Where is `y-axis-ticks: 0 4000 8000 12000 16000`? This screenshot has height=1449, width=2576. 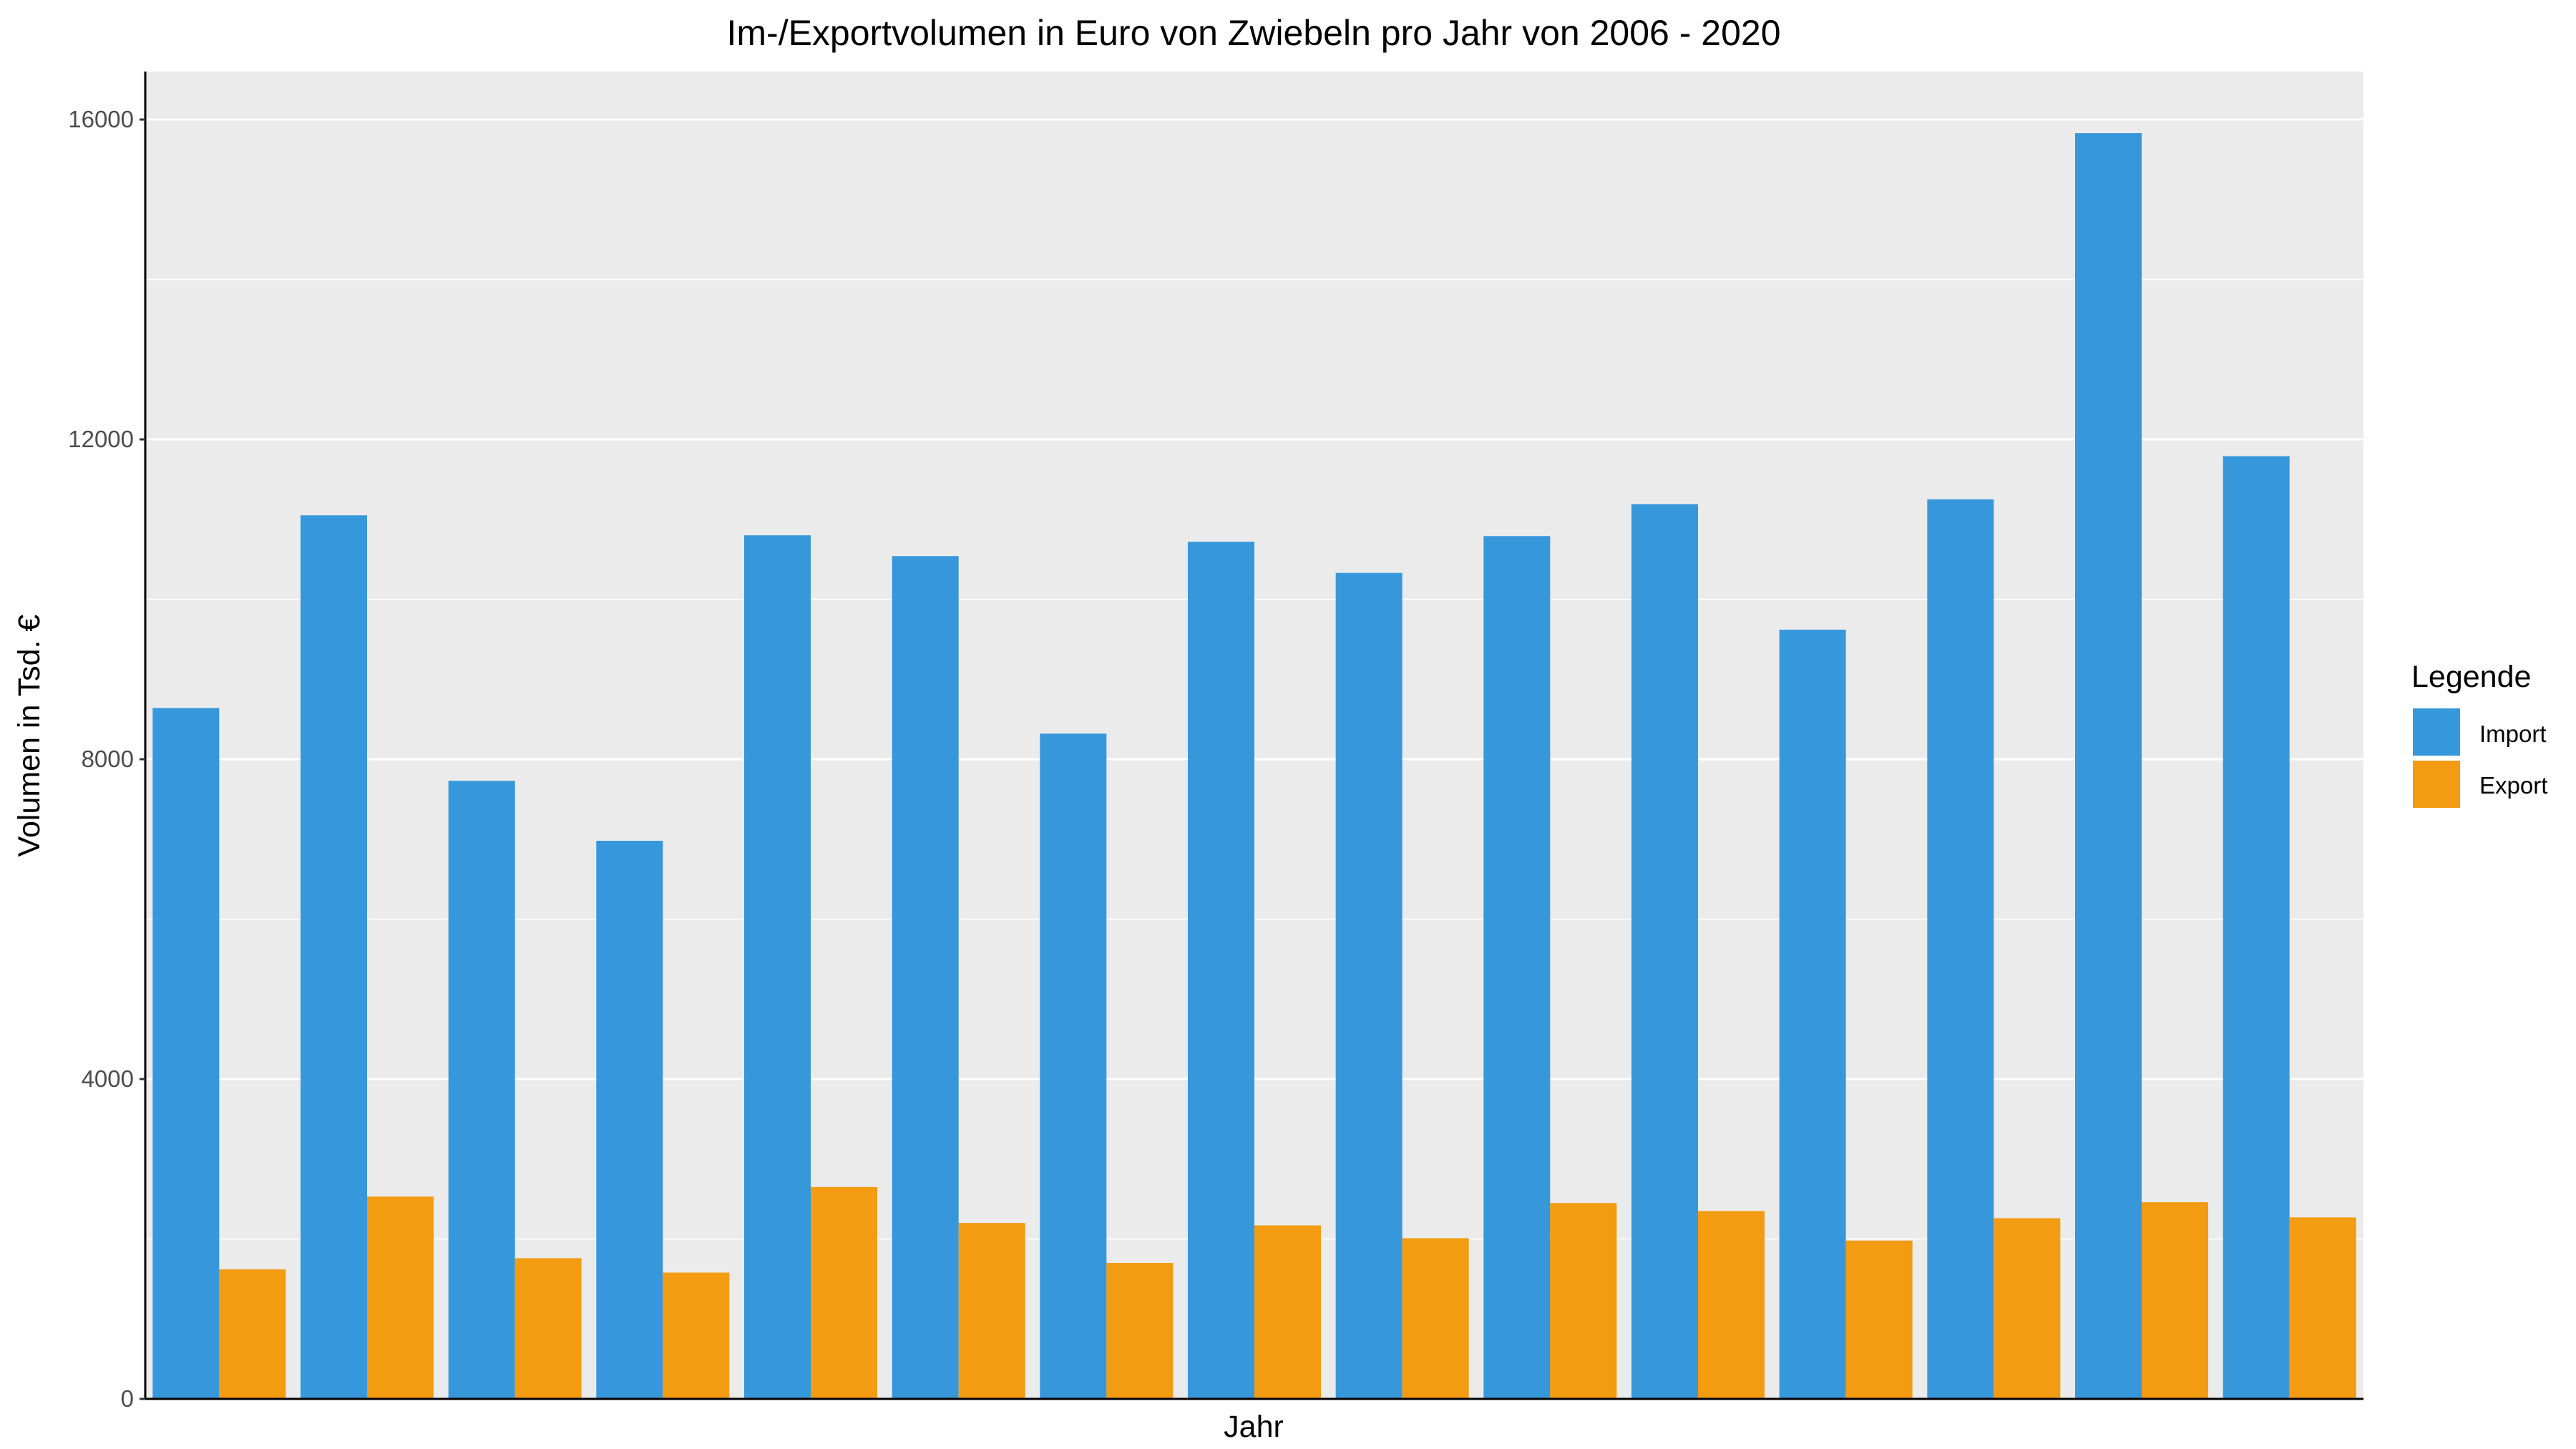 y-axis-ticks: 0 4000 8000 12000 16000 is located at coordinates (106, 759).